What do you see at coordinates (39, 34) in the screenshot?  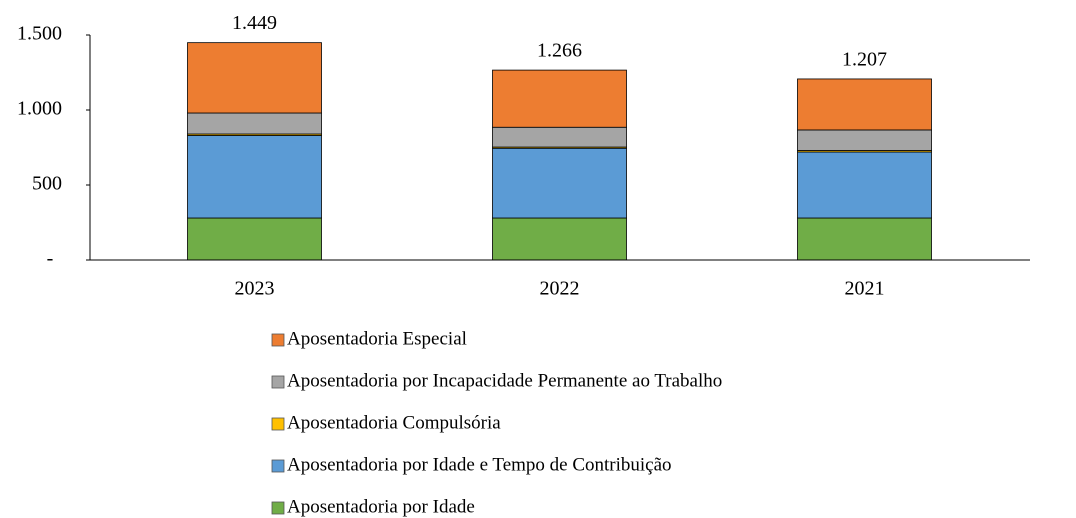 I see `y-tick-label: 1.500` at bounding box center [39, 34].